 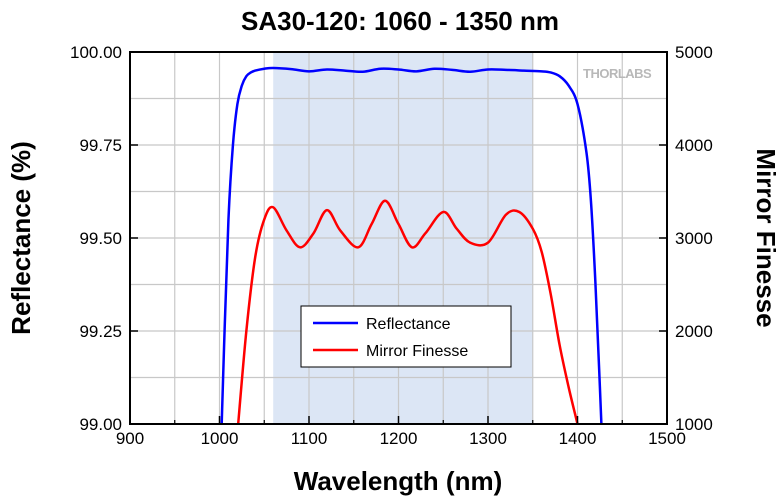 I want to click on y-tick-label: 99.50, so click(x=100, y=238).